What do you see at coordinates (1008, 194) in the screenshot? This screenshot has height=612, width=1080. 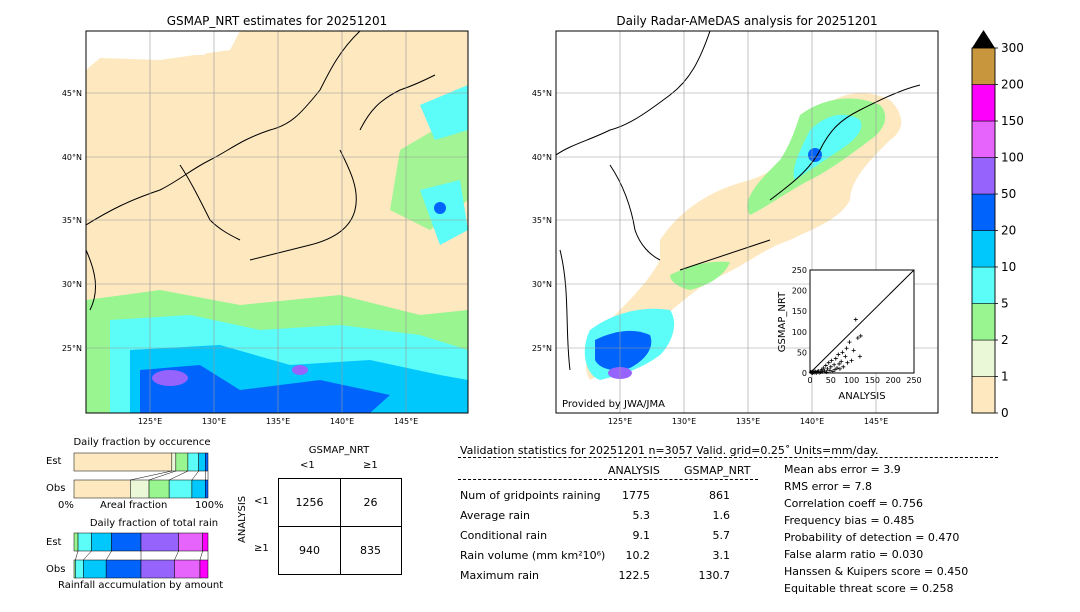 I see `colorbar-label-50: 50` at bounding box center [1008, 194].